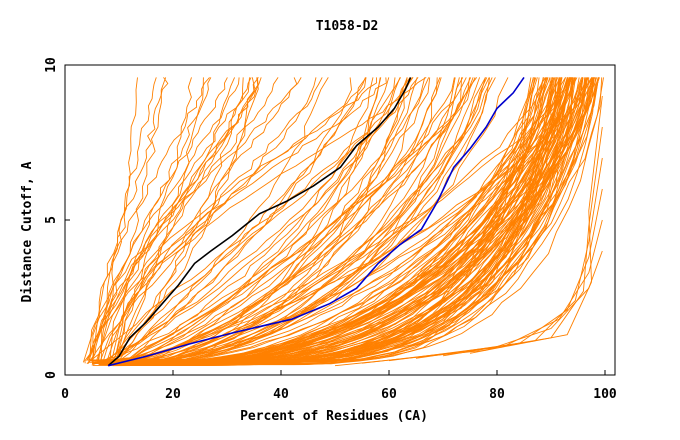 The width and height of the screenshot is (680, 440). Describe the element at coordinates (281, 394) in the screenshot. I see `x-tick-label: 40` at that location.